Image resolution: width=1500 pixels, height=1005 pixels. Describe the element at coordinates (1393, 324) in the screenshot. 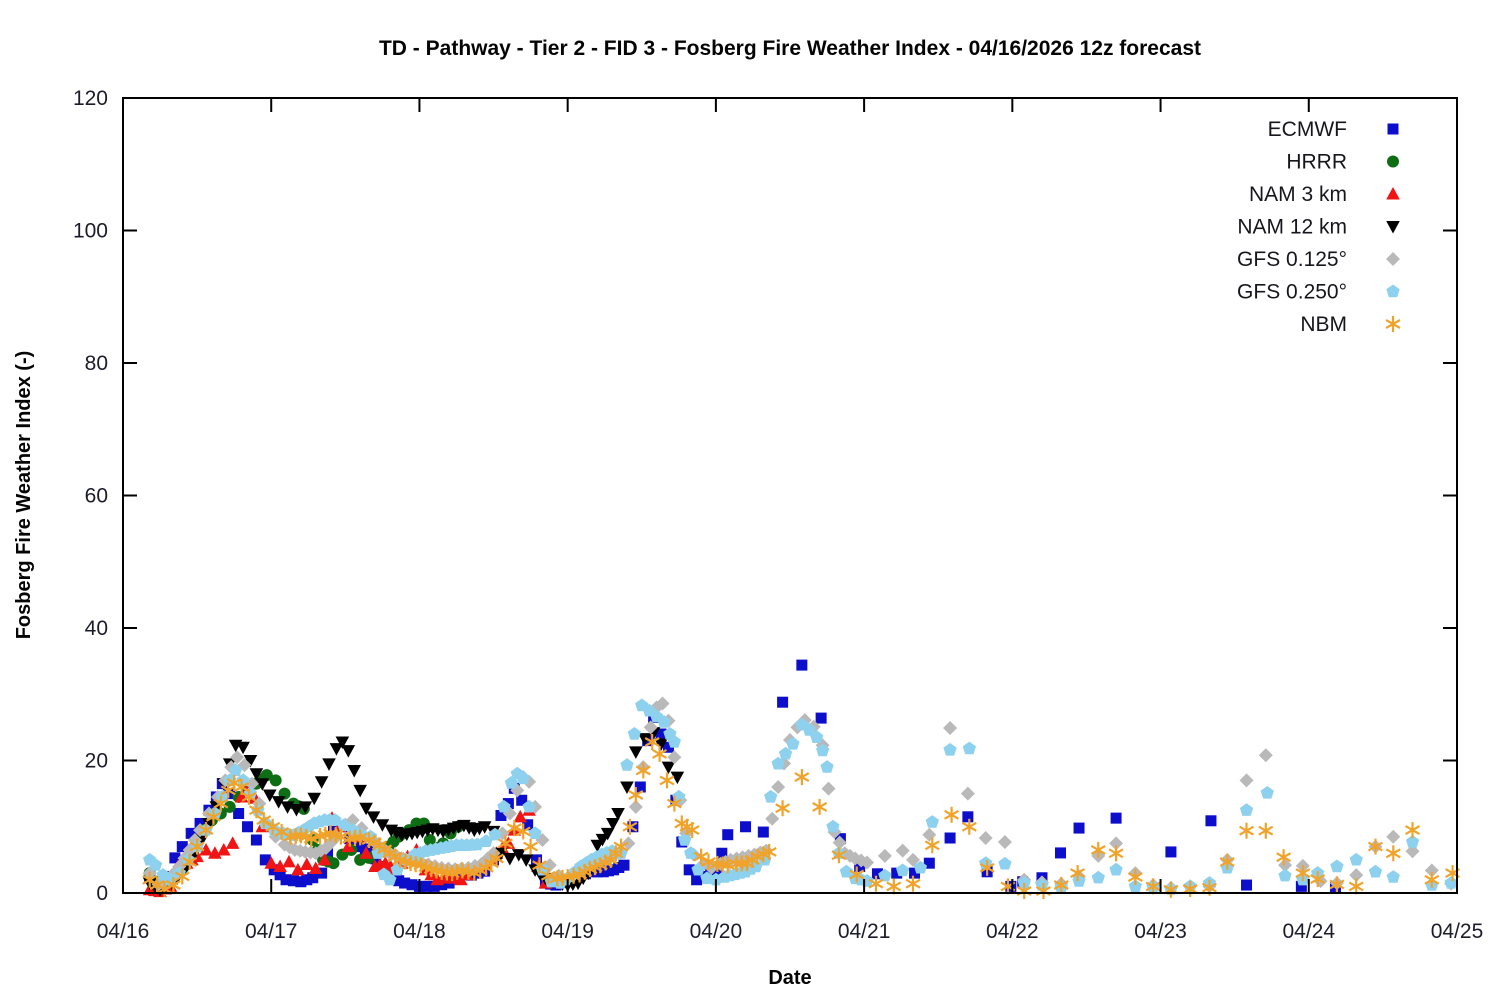

I see `legend-marker-nbm-icon` at that location.